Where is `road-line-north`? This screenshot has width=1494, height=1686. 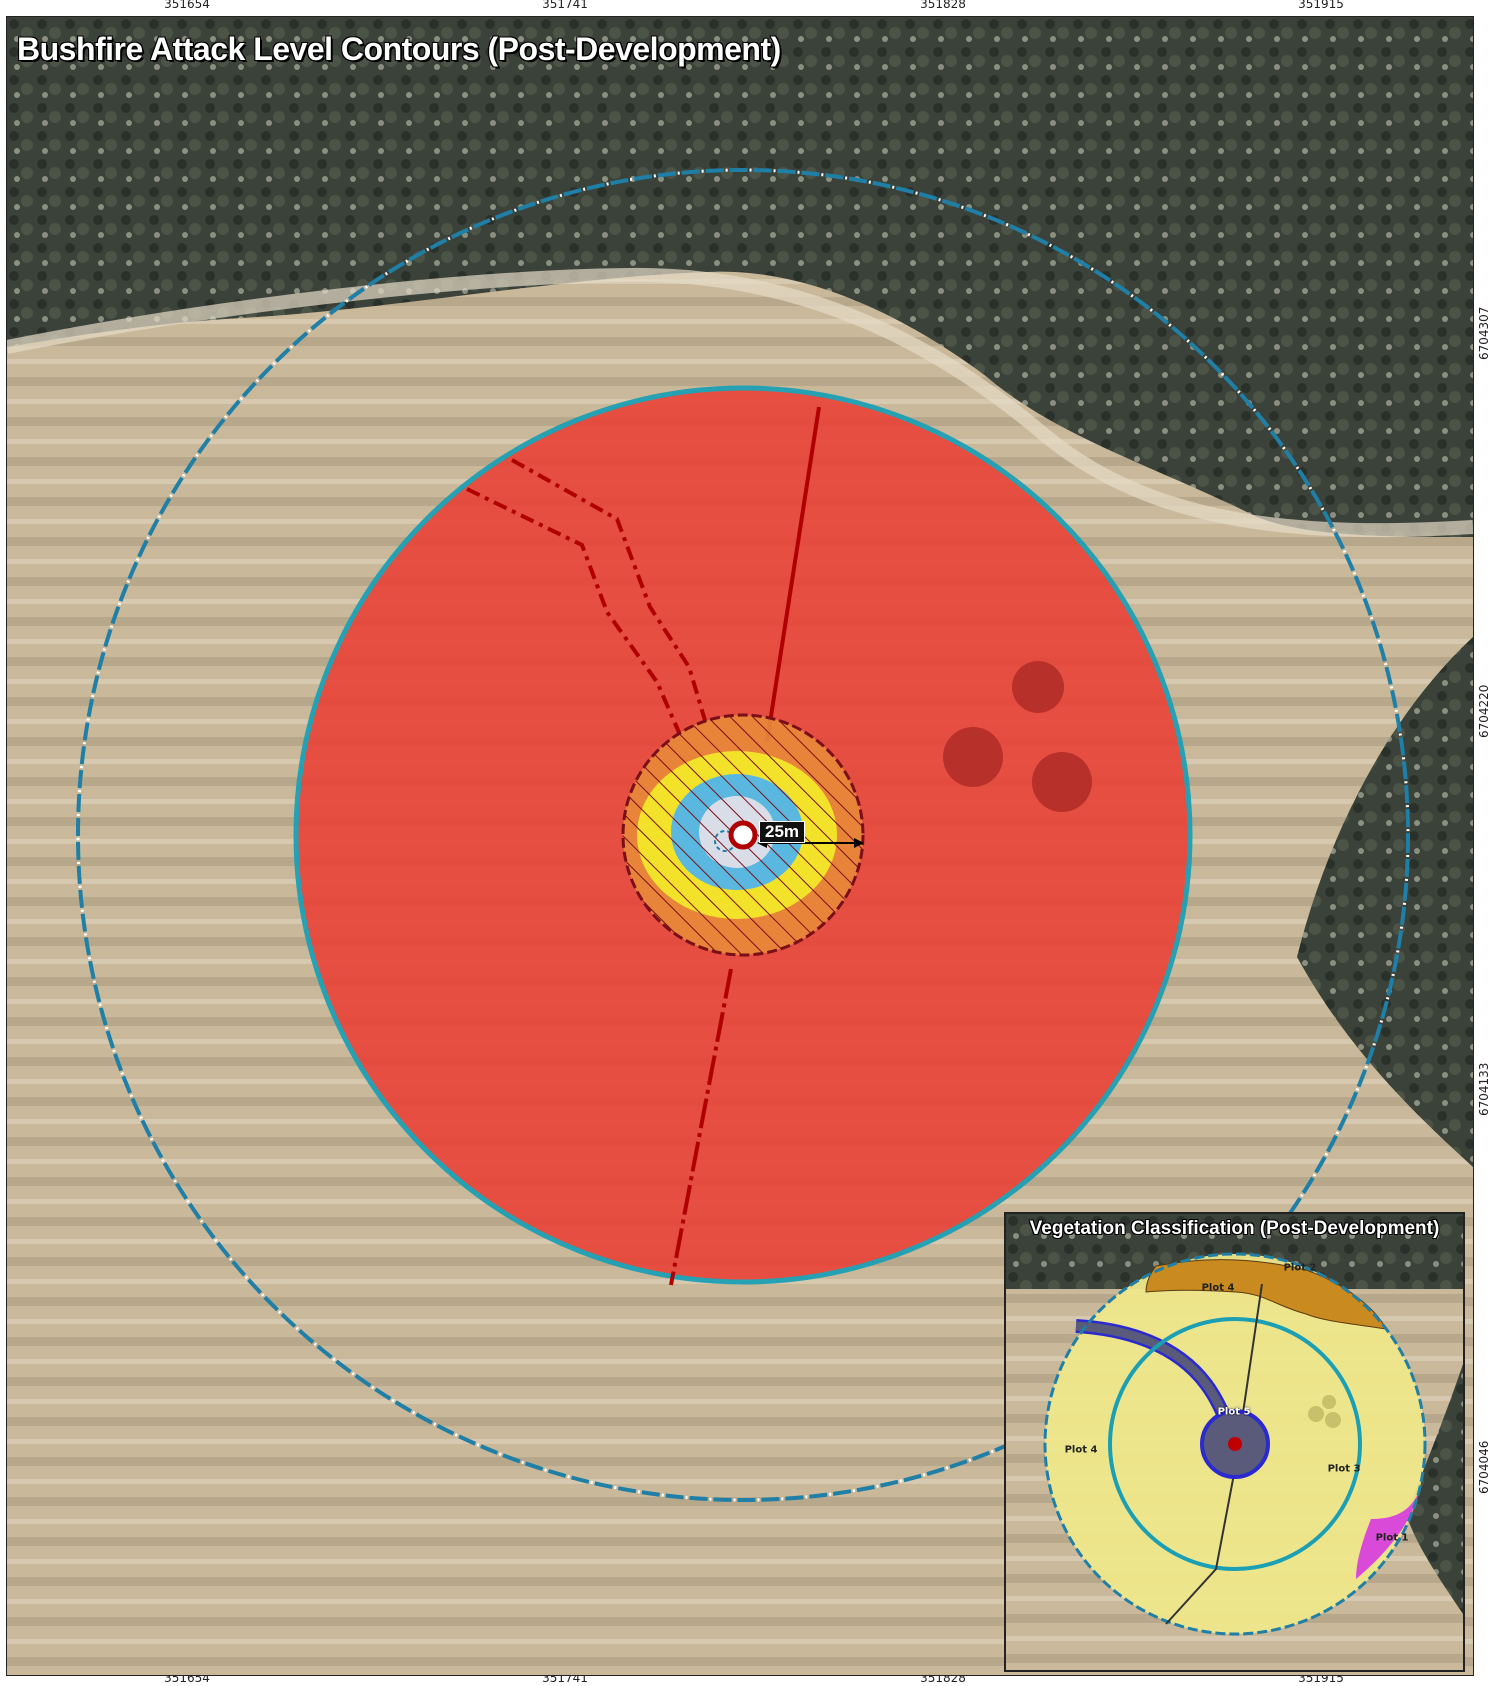 road-line-north is located at coordinates (793, 574).